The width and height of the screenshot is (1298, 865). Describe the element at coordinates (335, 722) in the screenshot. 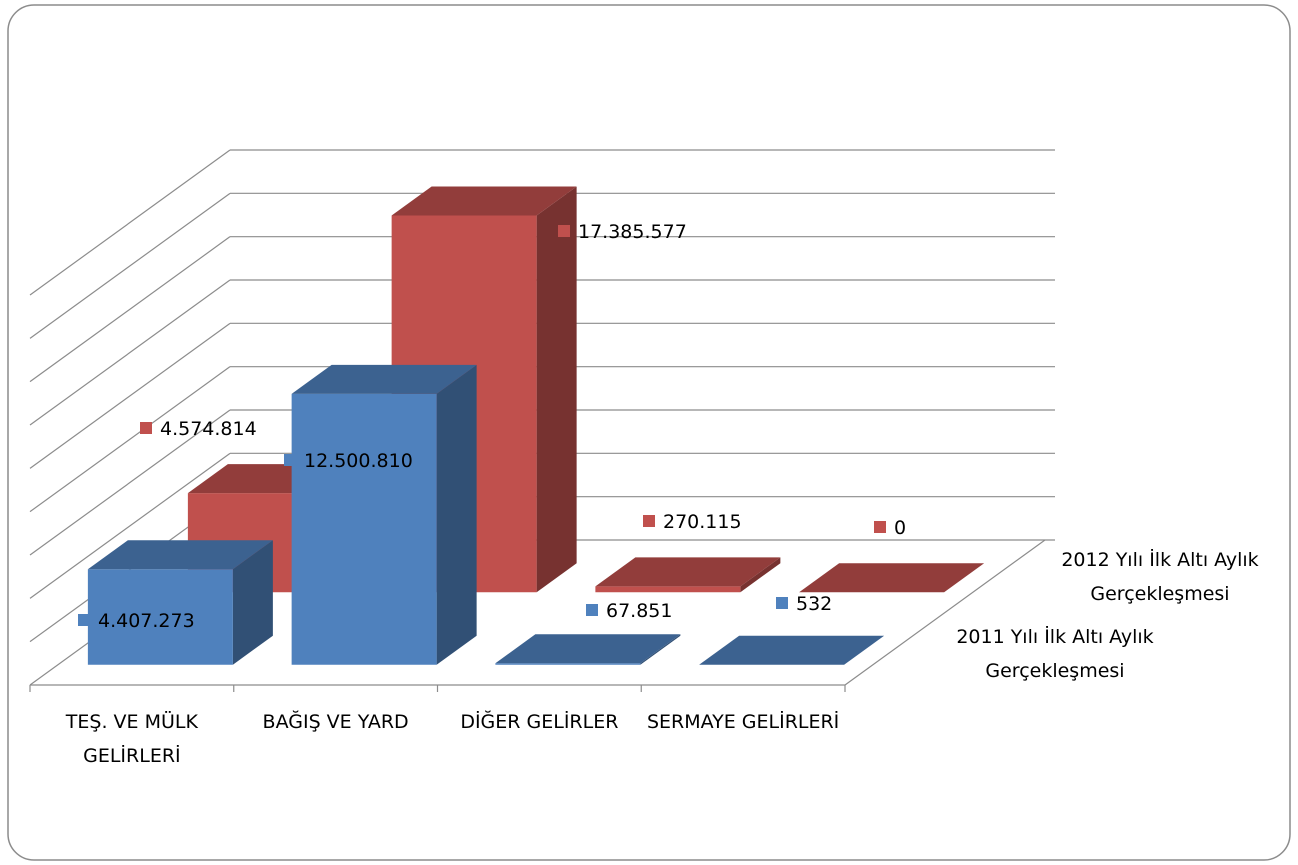

I see `x-tick-label: BAĞIŞ VE YARD` at that location.